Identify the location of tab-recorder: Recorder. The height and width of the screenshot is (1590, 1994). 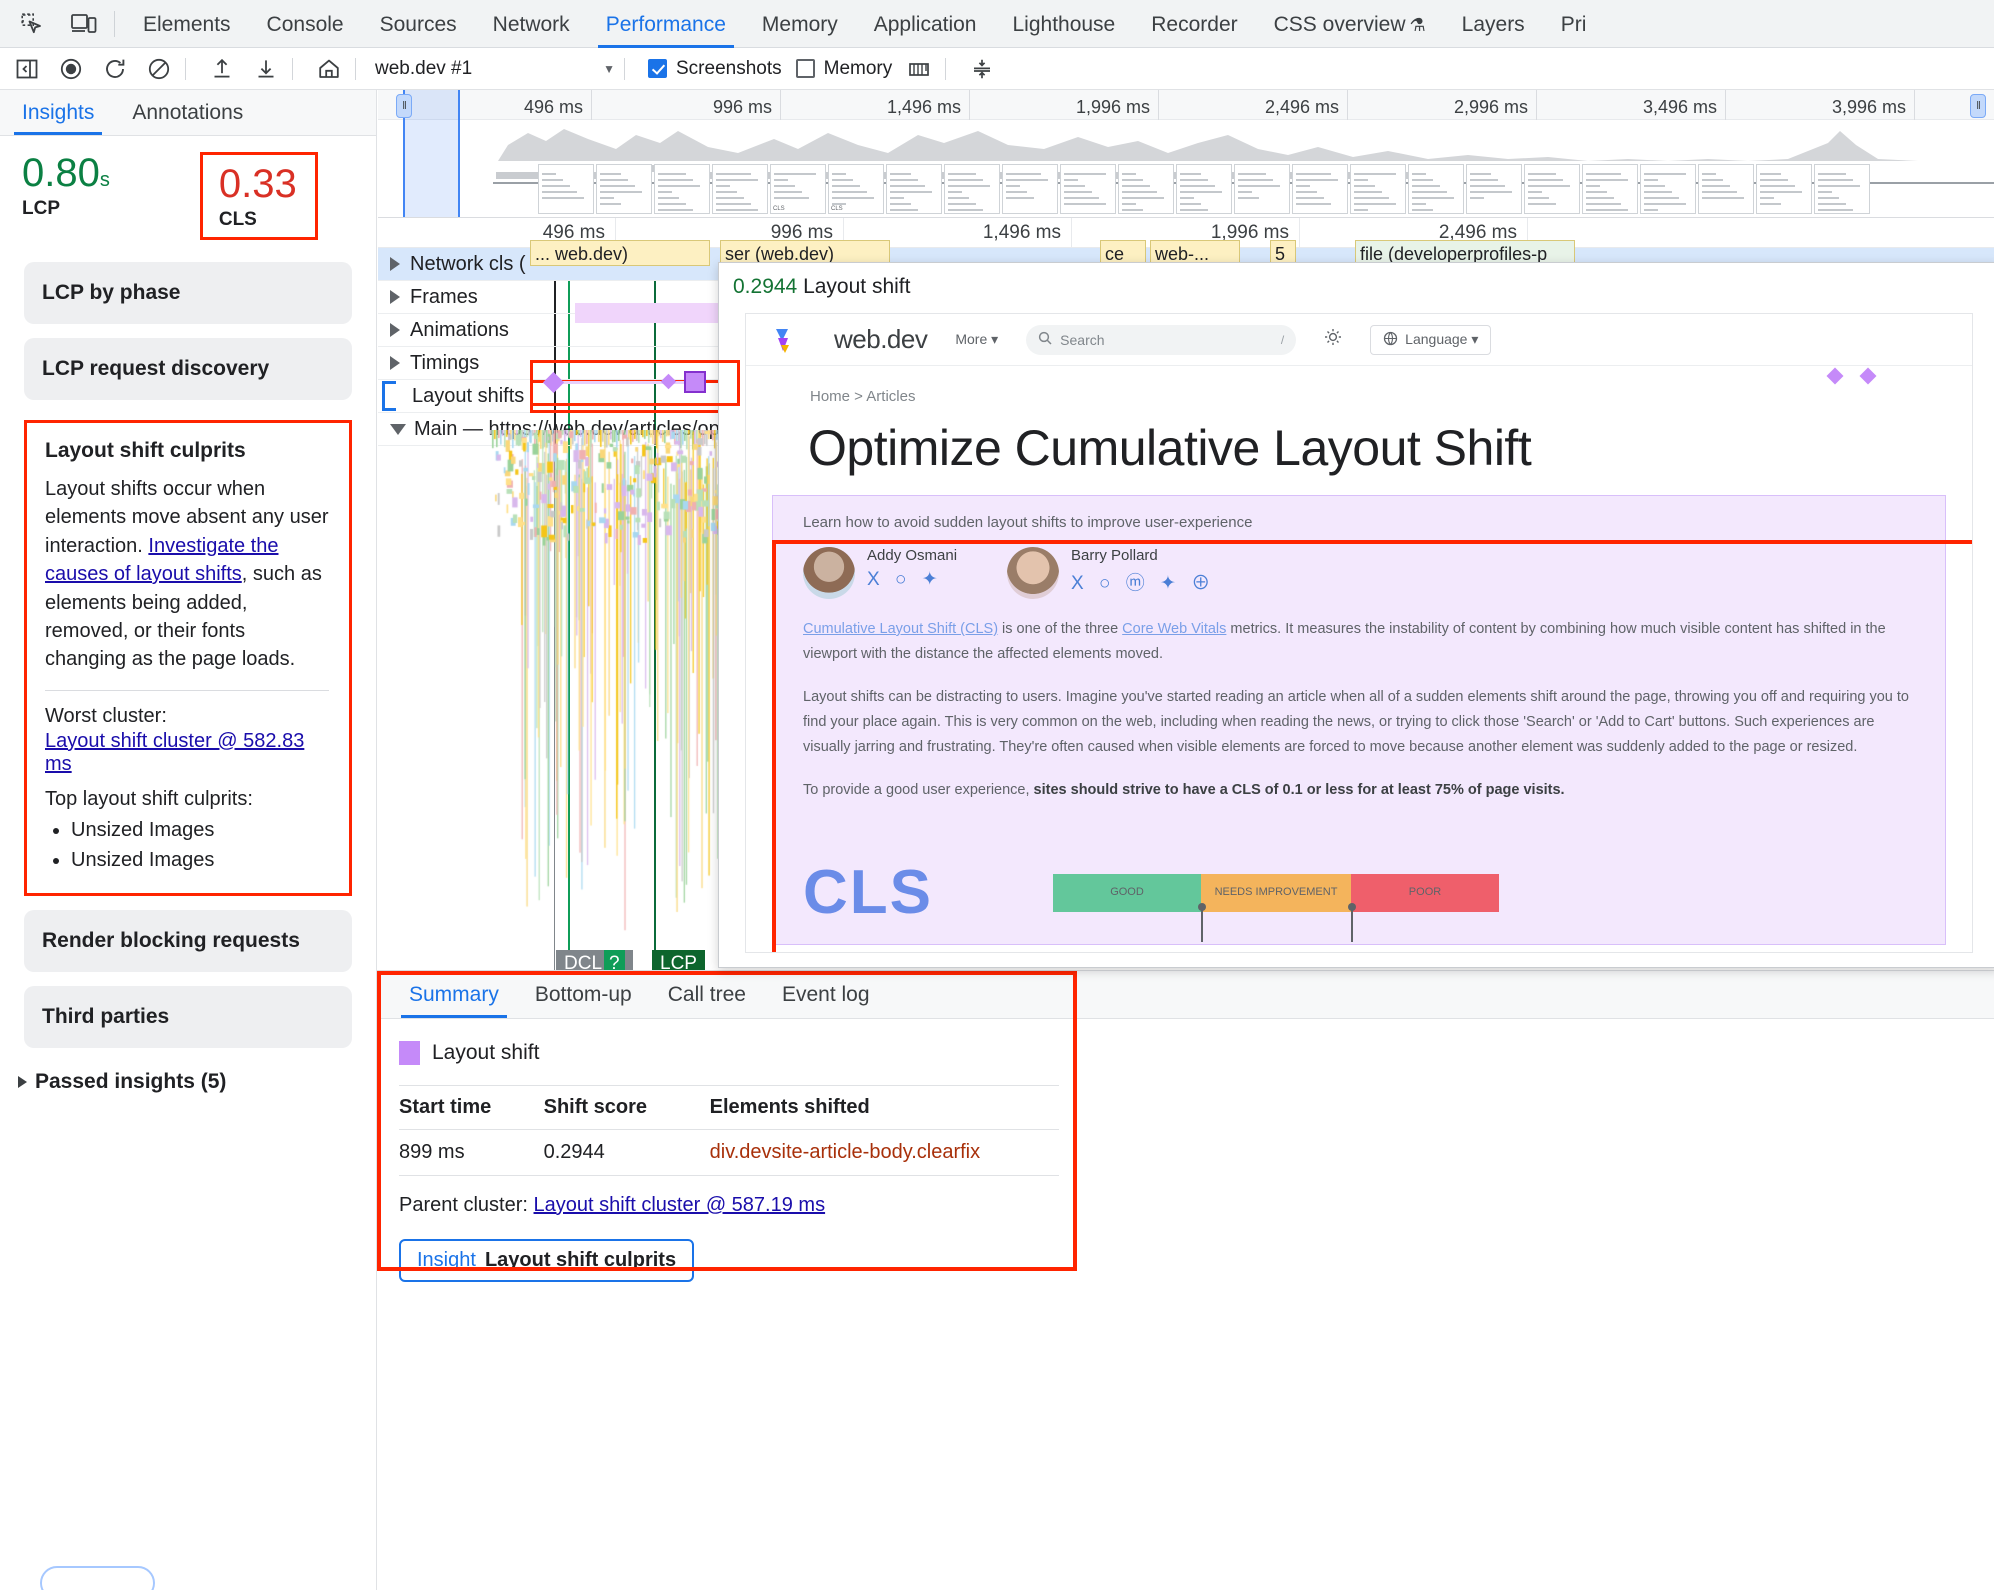
(1194, 24).